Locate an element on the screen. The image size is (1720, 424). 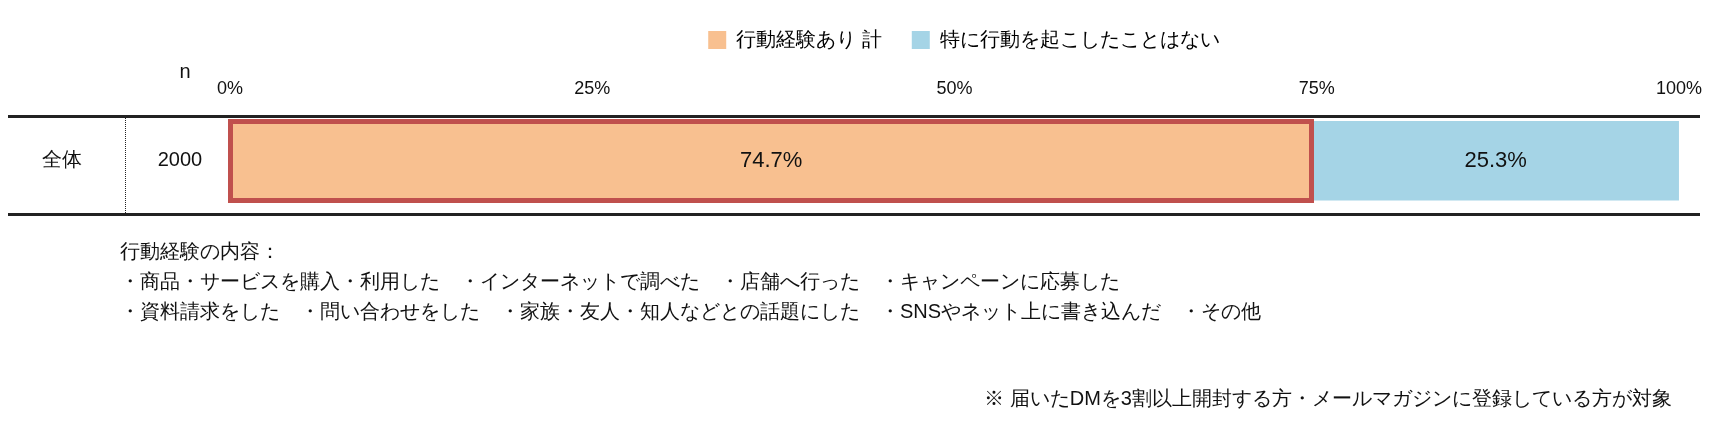
data-label: 74.7% is located at coordinates (771, 159).